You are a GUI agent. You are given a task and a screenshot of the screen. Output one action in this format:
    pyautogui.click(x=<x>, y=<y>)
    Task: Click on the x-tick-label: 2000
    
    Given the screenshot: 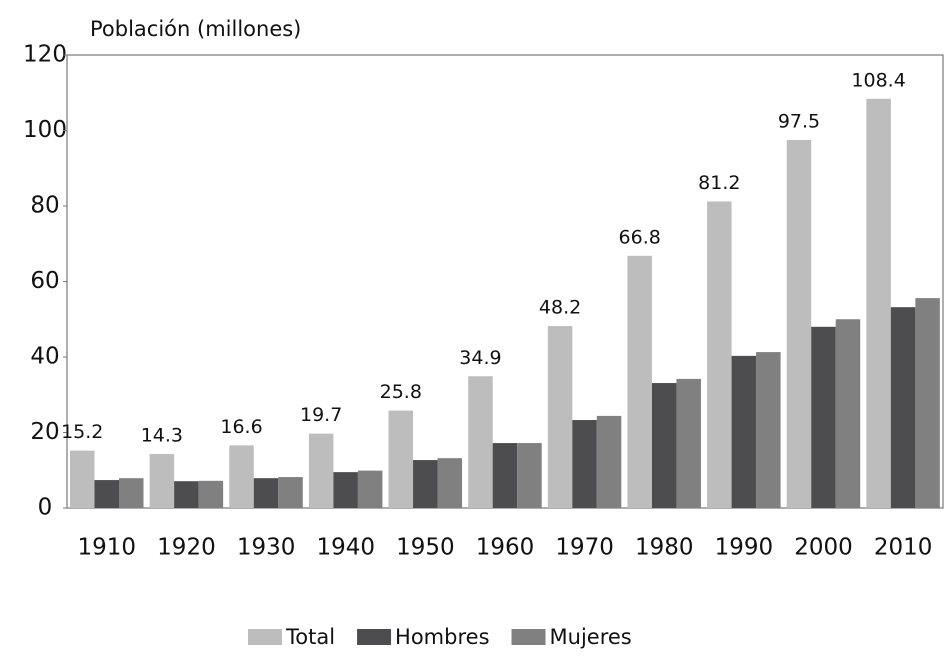 What is the action you would take?
    pyautogui.click(x=823, y=548)
    